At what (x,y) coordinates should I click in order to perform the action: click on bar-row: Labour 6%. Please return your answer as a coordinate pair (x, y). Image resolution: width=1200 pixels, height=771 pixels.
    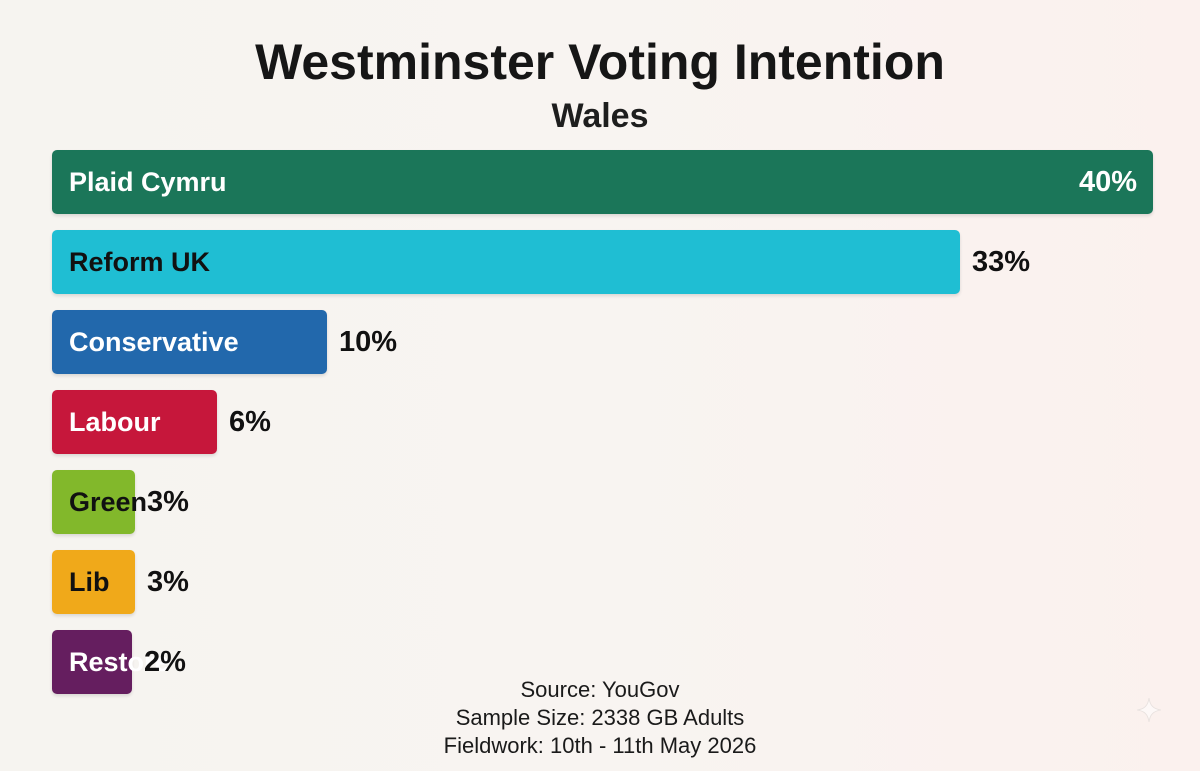
    Looking at the image, I should click on (602, 422).